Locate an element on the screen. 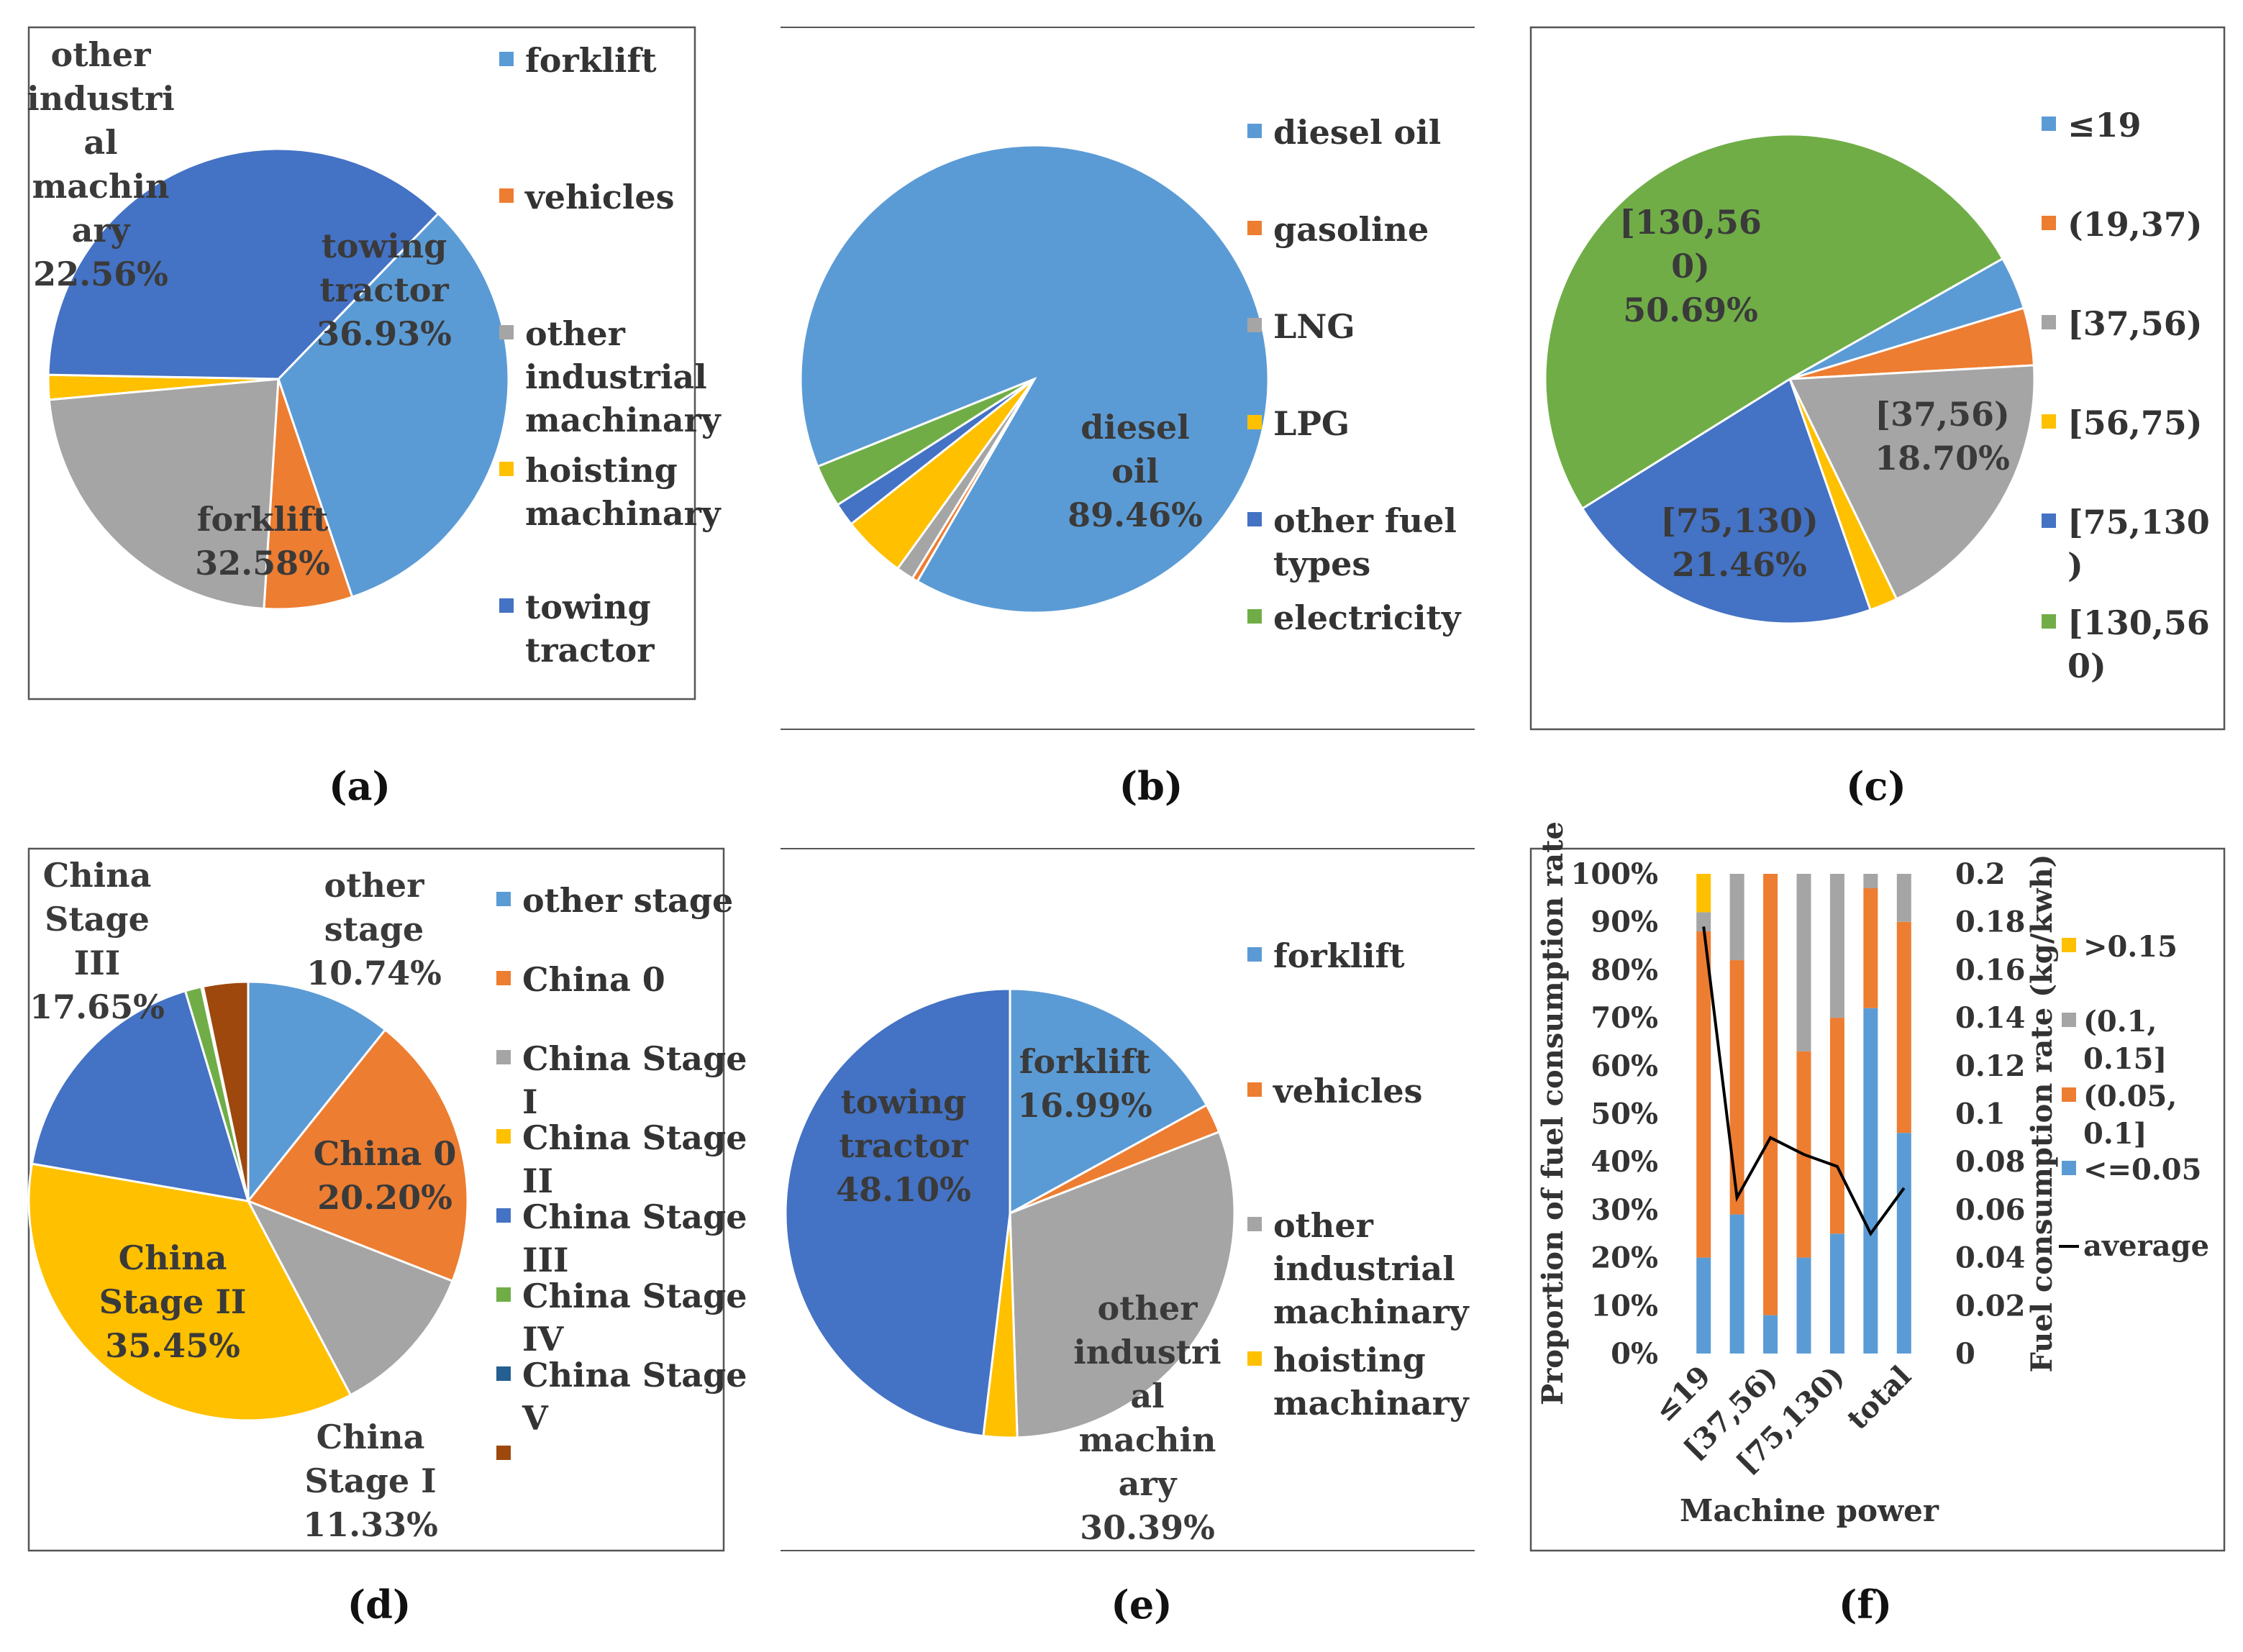  panel-d-legend-label-1-line-0: China 0 is located at coordinates (593, 979).